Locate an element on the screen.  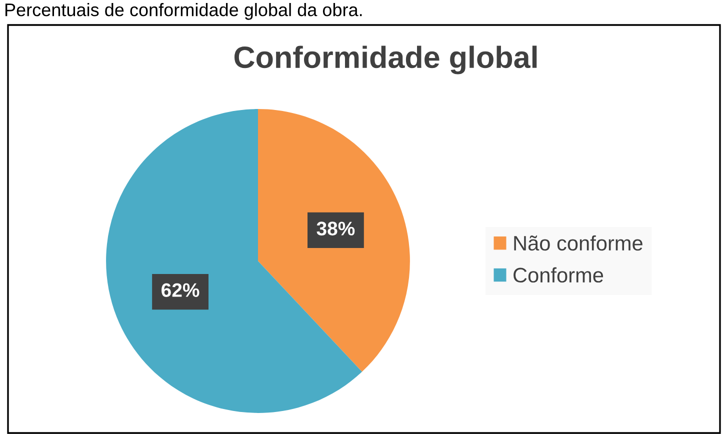
legend-label: Conforme is located at coordinates (559, 275).